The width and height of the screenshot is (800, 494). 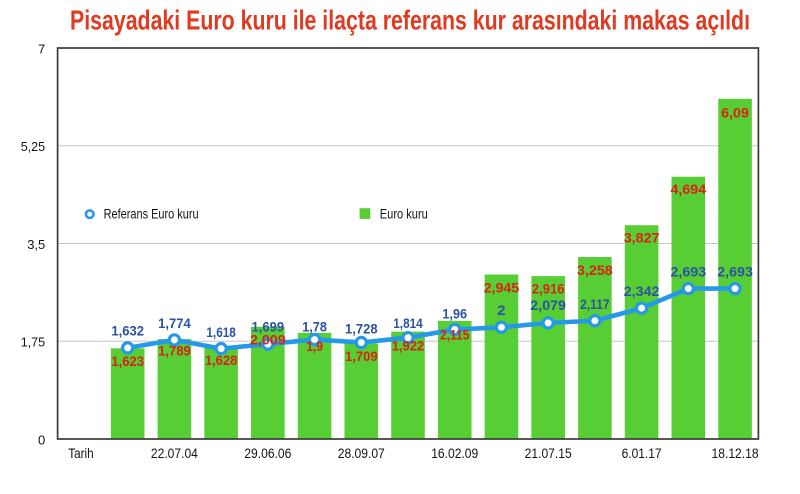 What do you see at coordinates (267, 453) in the screenshot?
I see `svg-text: 29.06.06` at bounding box center [267, 453].